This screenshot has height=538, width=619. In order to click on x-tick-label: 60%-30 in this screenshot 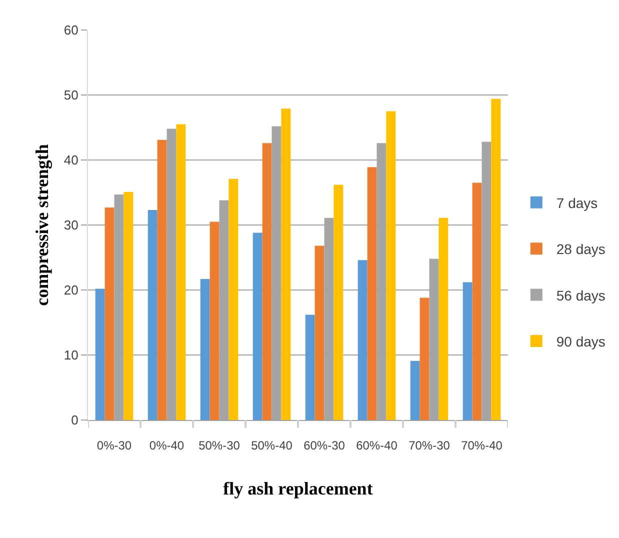, I will do `click(325, 445)`.